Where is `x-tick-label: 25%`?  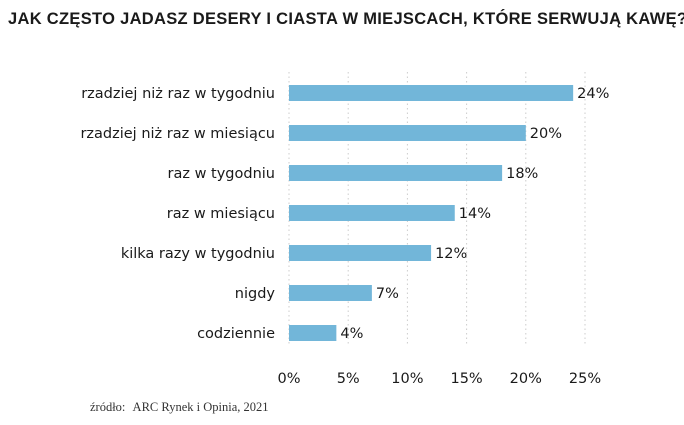 x-tick-label: 25% is located at coordinates (585, 379).